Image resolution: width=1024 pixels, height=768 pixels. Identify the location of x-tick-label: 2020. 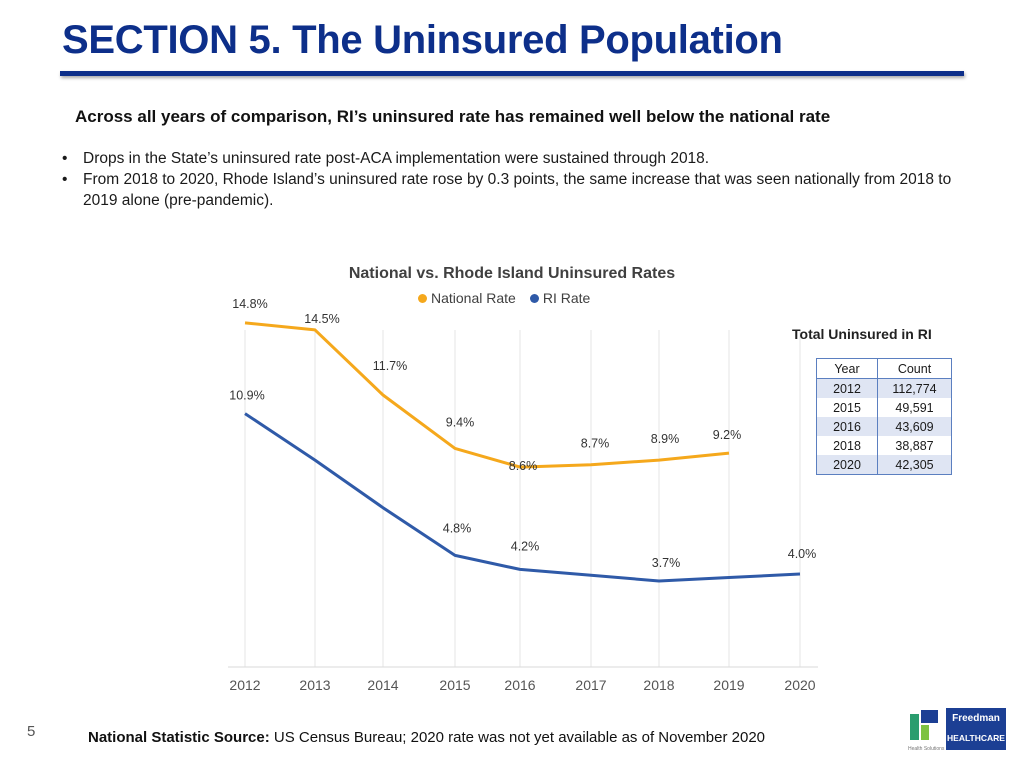
(799, 685).